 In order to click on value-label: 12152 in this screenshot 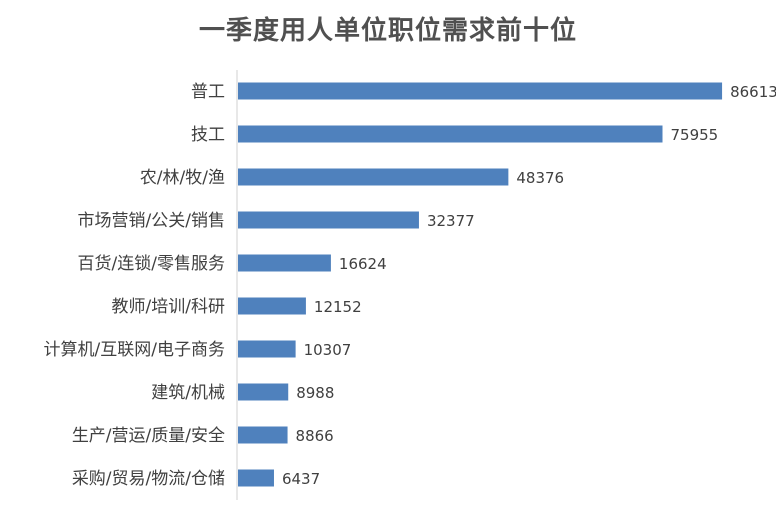, I will do `click(338, 307)`.